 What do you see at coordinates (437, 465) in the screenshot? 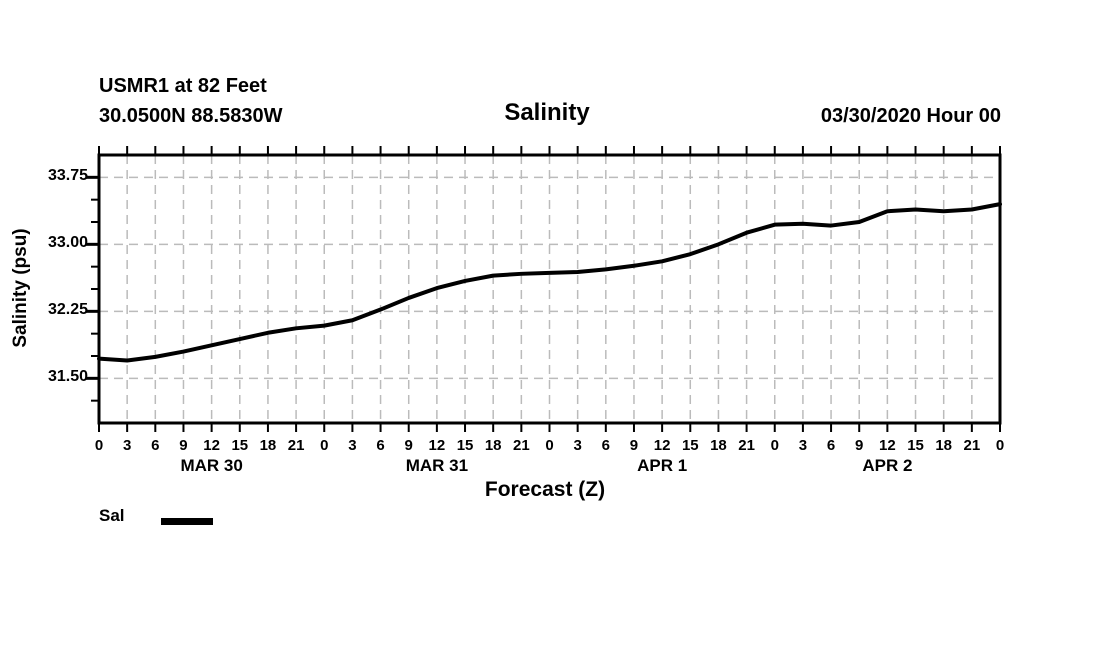
I see `day-label: MAR 31` at bounding box center [437, 465].